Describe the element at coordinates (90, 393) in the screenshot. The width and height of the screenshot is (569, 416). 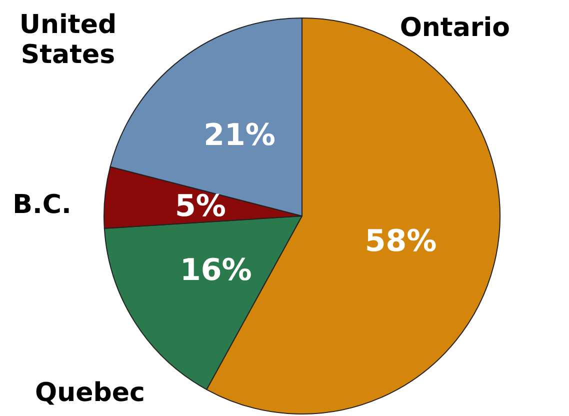
I see `slice-label: Quebec` at that location.